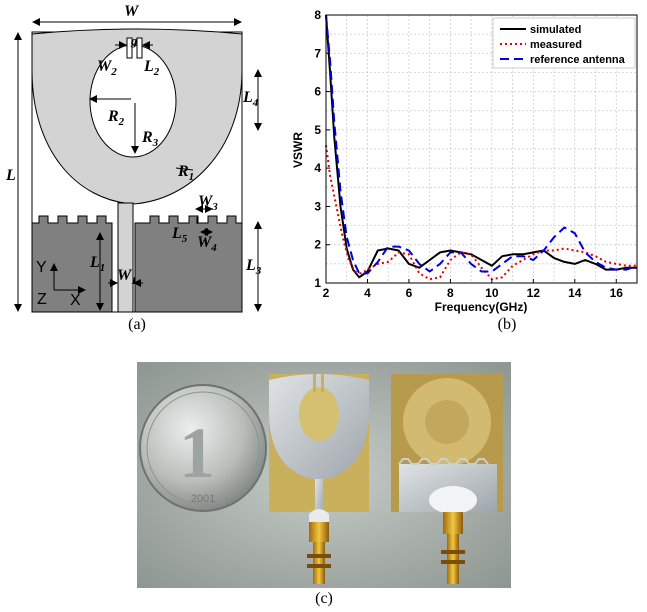  What do you see at coordinates (317, 92) in the screenshot?
I see `y-tick-label: 6` at bounding box center [317, 92].